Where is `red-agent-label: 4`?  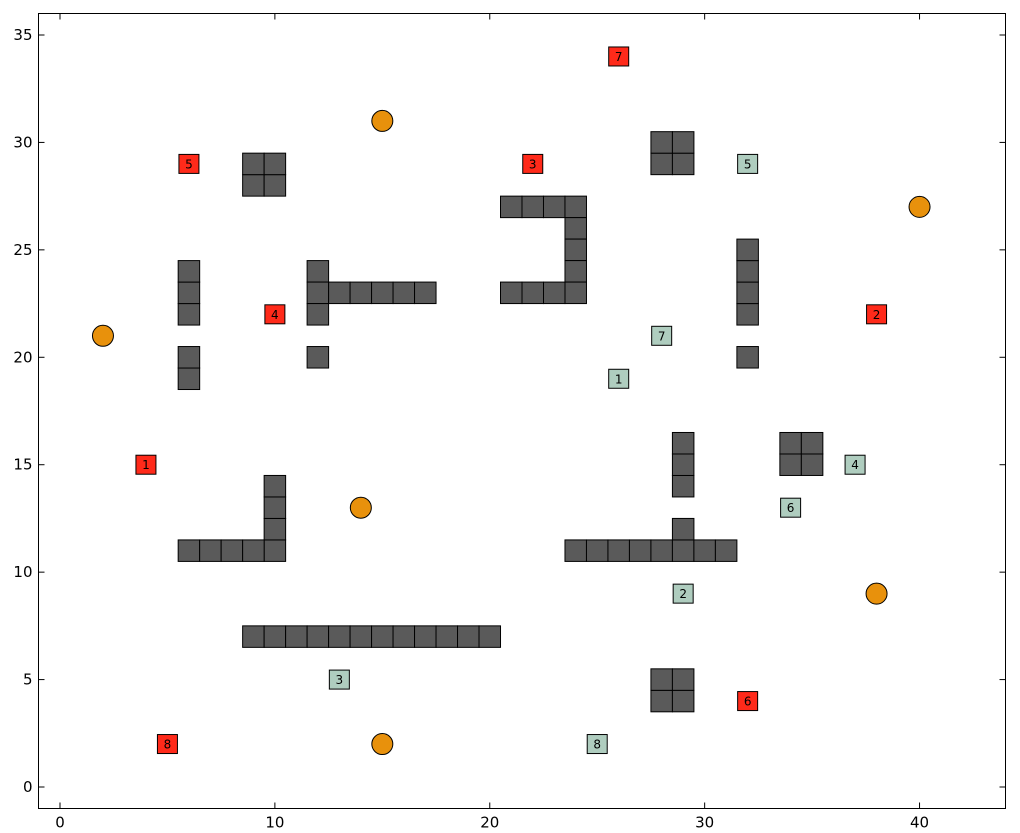 red-agent-label: 4 is located at coordinates (275, 315).